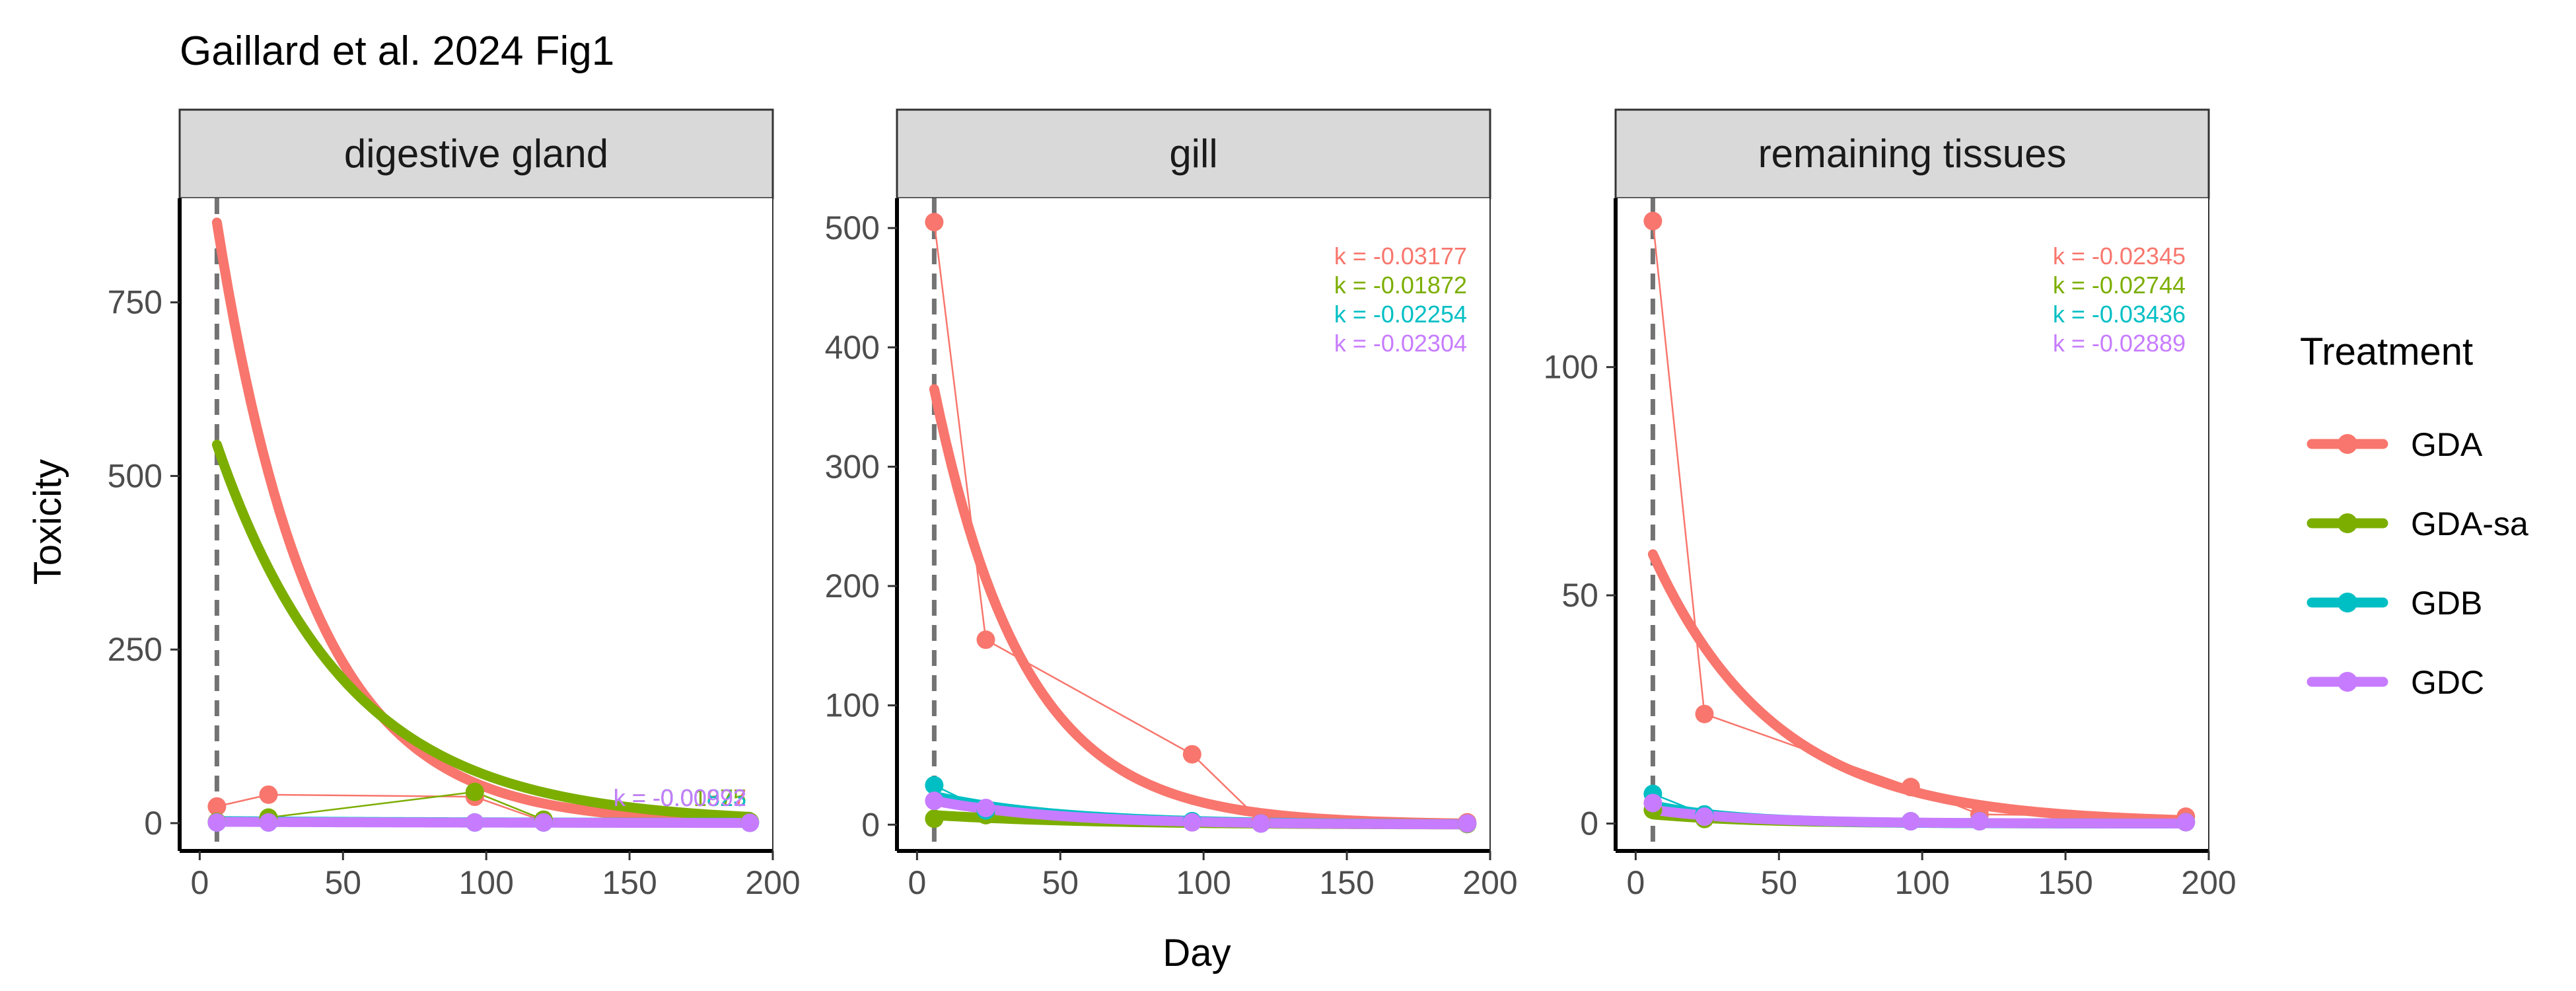 The height and width of the screenshot is (991, 2576). I want to click on legend-key-point-gda-sa, so click(2348, 523).